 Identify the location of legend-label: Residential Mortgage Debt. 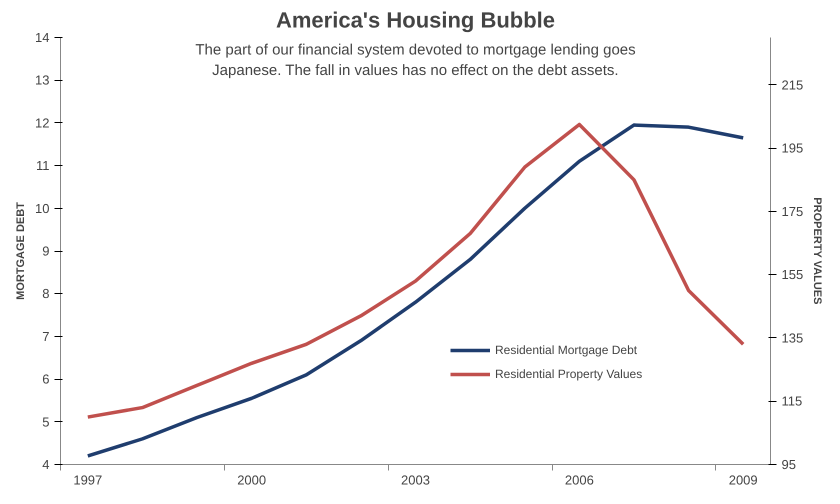
(566, 350).